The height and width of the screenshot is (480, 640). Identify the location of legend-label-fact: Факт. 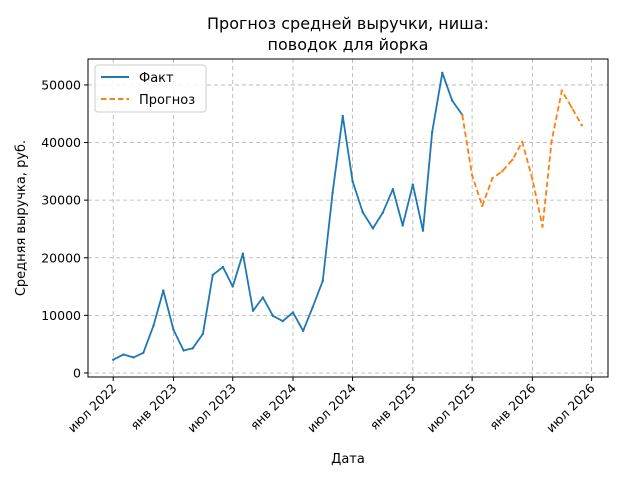
(156, 78).